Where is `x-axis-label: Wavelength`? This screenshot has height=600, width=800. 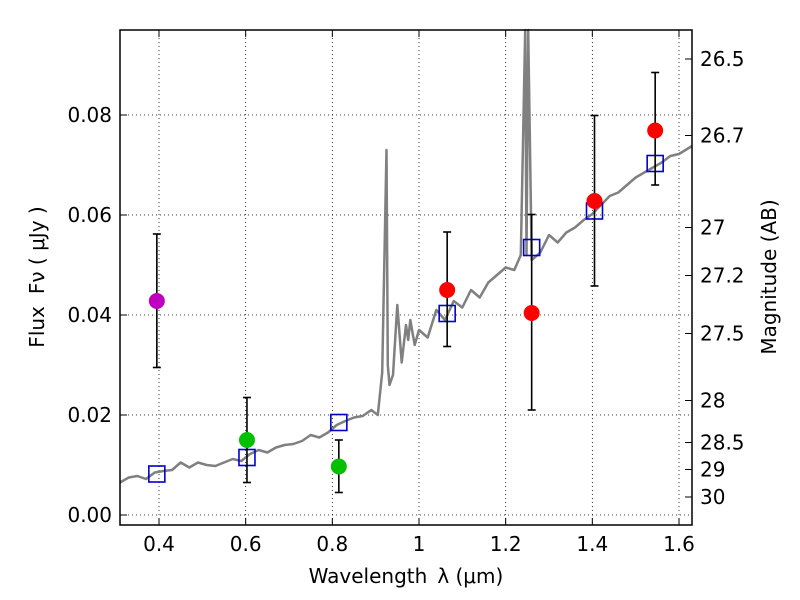
x-axis-label: Wavelength is located at coordinates (368, 576).